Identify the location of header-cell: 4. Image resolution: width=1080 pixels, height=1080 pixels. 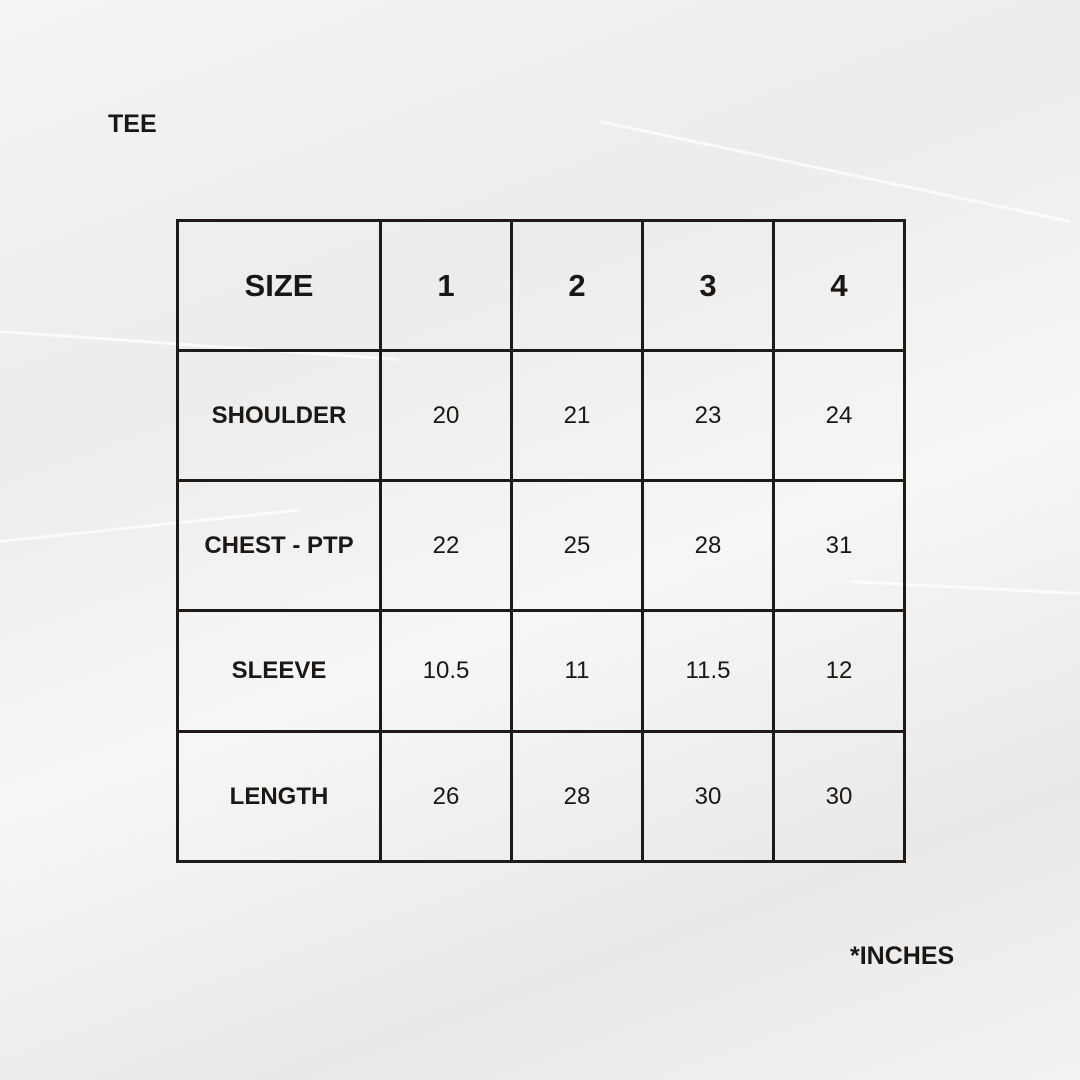
(839, 285).